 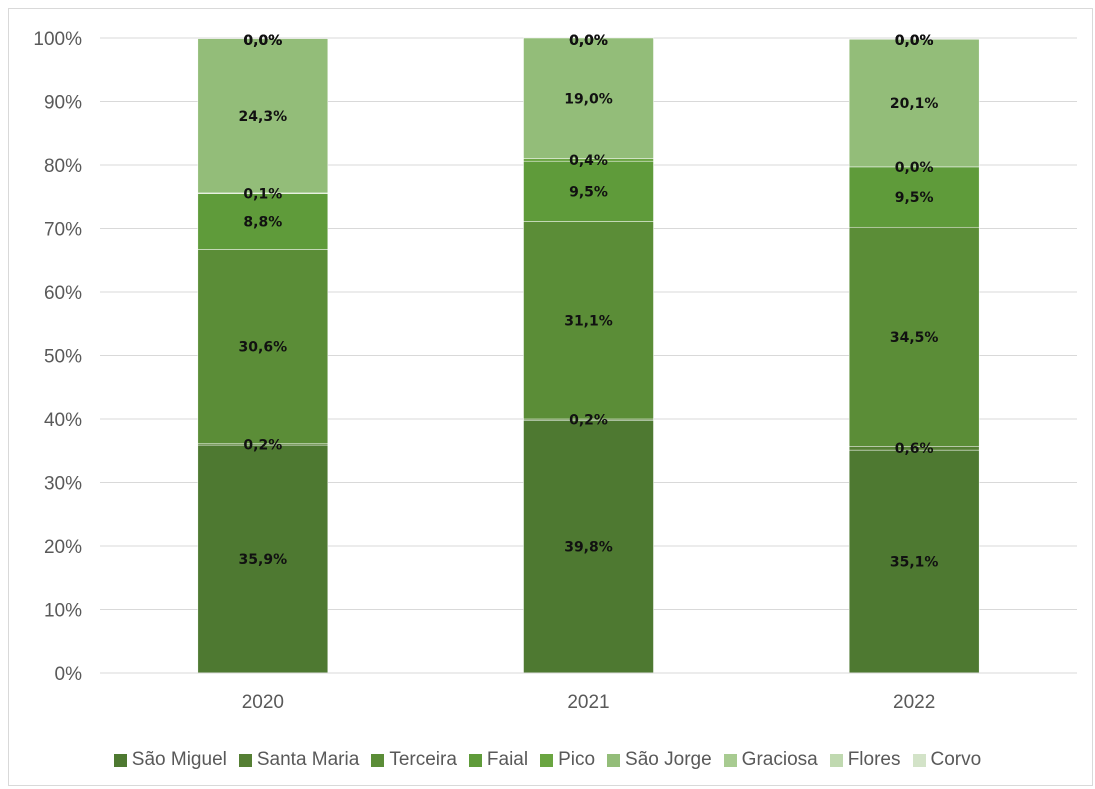 I want to click on legend-item: São Jorge, so click(x=659, y=760).